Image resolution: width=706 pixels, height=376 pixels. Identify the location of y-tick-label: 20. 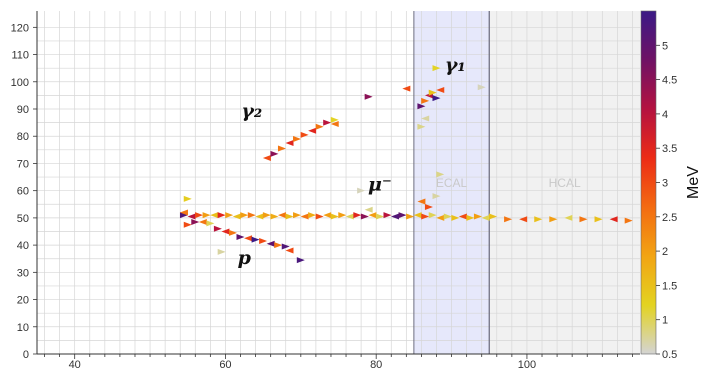
(23, 301).